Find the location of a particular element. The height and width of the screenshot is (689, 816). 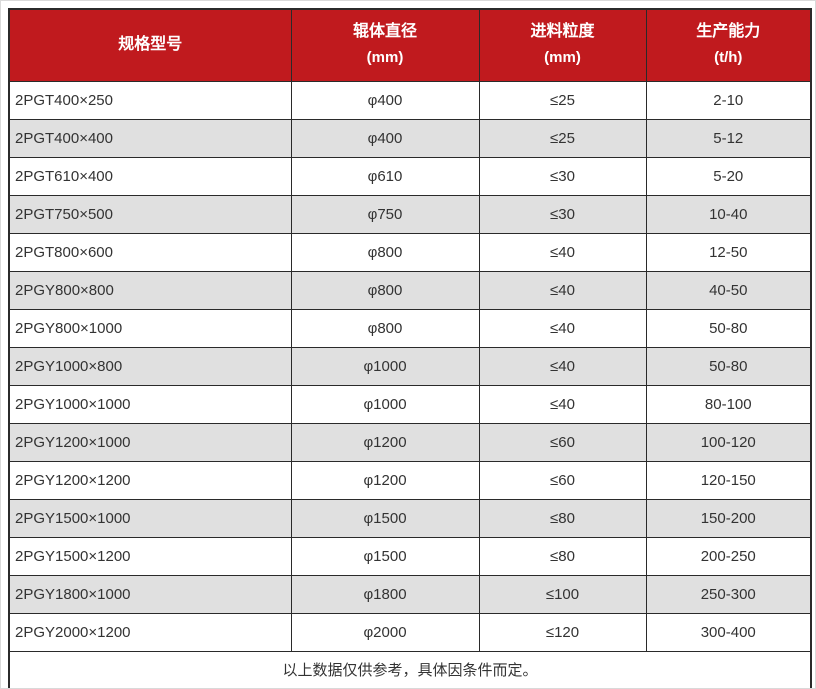

column-header-capacity-unit: (t/h) is located at coordinates (728, 58).